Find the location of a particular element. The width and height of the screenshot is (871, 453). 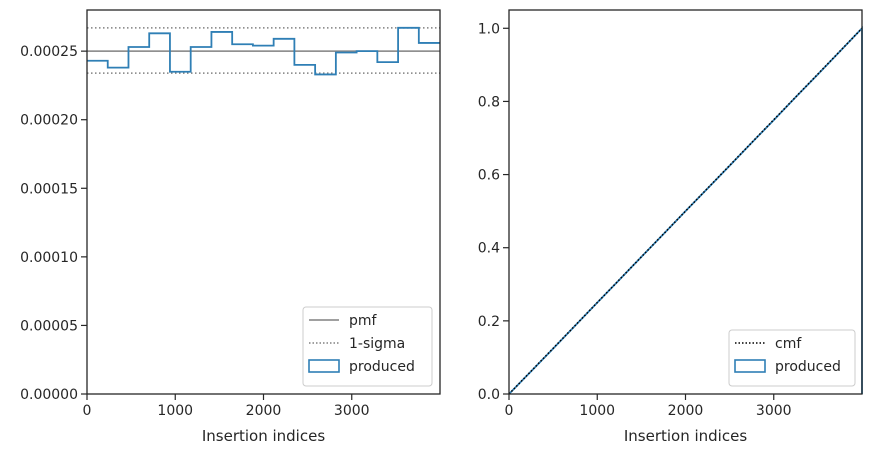

y-tick-label: 0.0 is located at coordinates (489, 395).